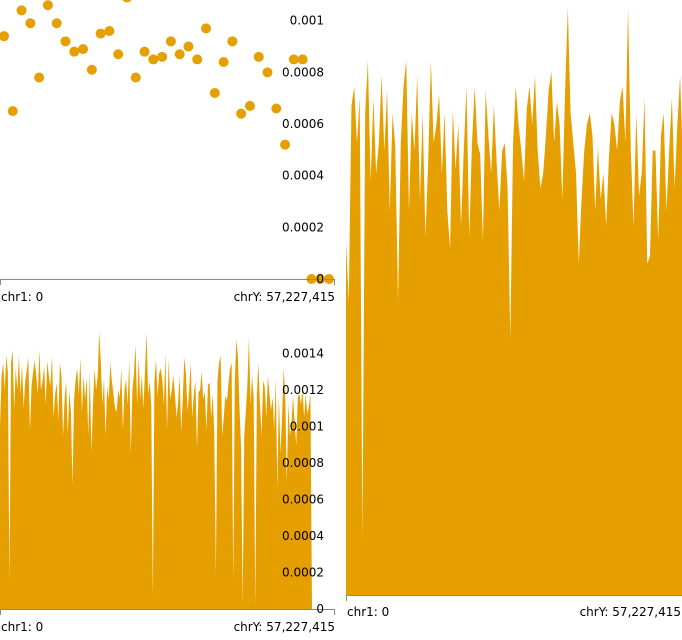 The image size is (682, 640). I want to click on y-tick-label: 0.0014, so click(303, 354).